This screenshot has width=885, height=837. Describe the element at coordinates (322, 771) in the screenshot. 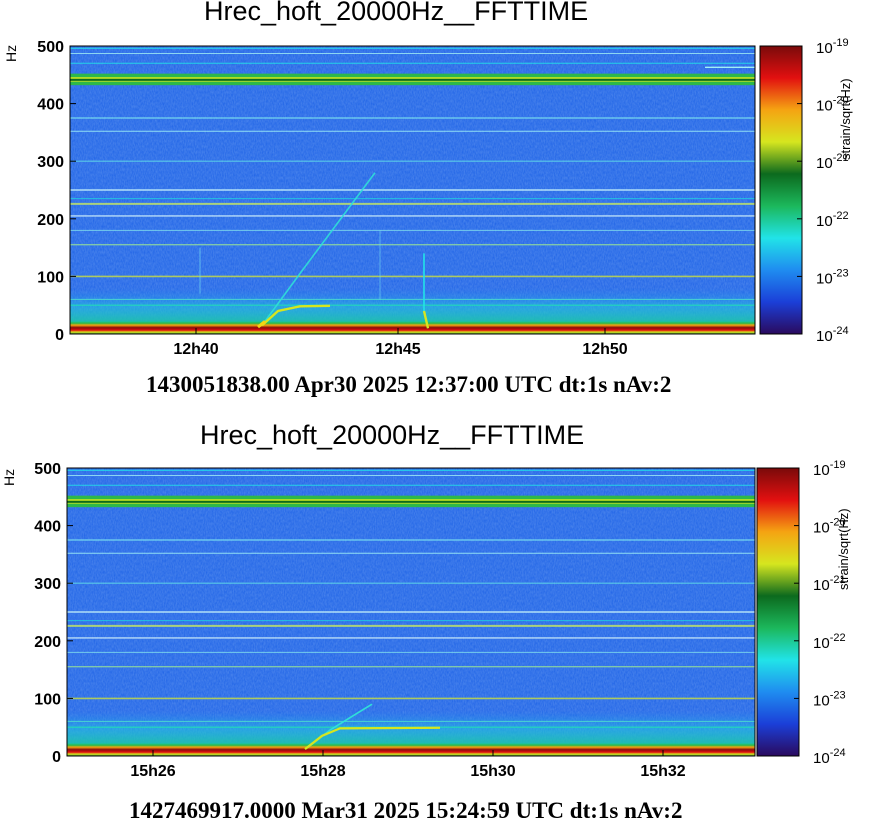

I see `x-tick-label: 15h28` at that location.